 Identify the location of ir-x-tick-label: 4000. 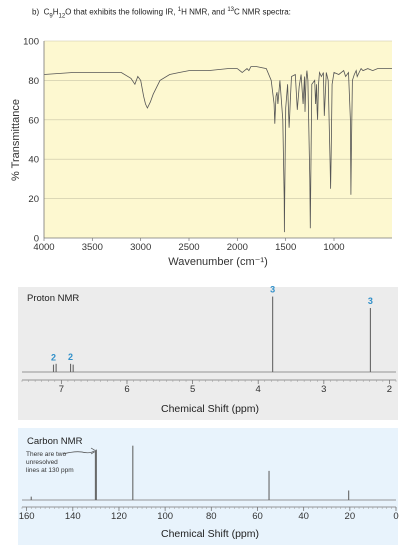
(43, 247).